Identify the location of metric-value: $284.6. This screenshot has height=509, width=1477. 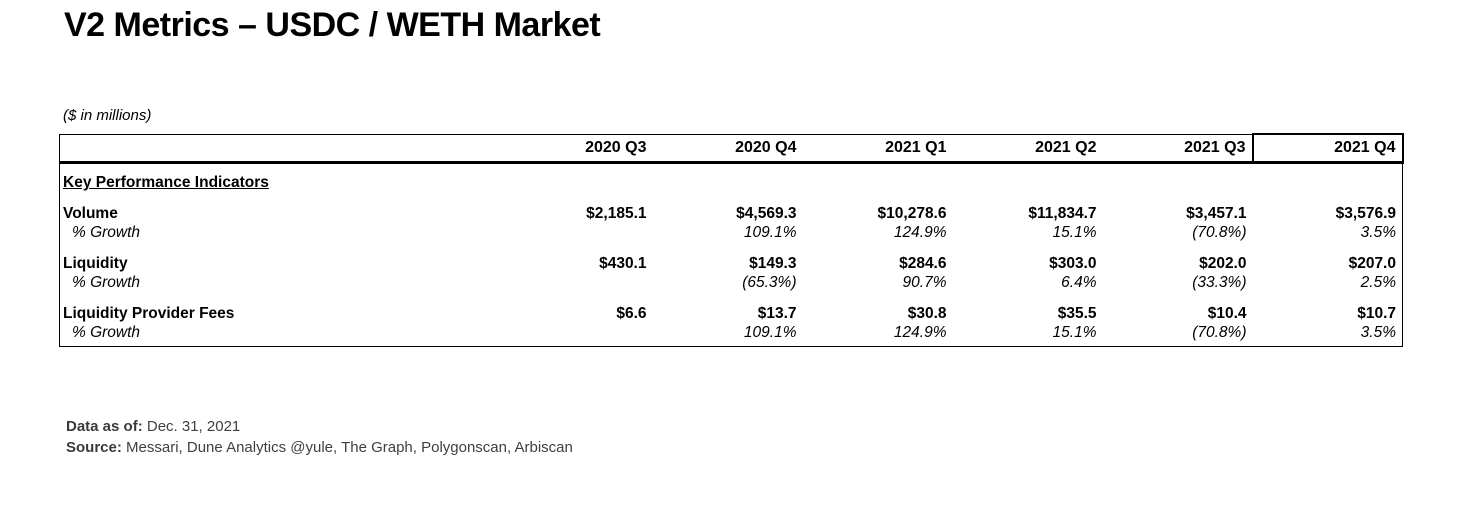
(923, 263).